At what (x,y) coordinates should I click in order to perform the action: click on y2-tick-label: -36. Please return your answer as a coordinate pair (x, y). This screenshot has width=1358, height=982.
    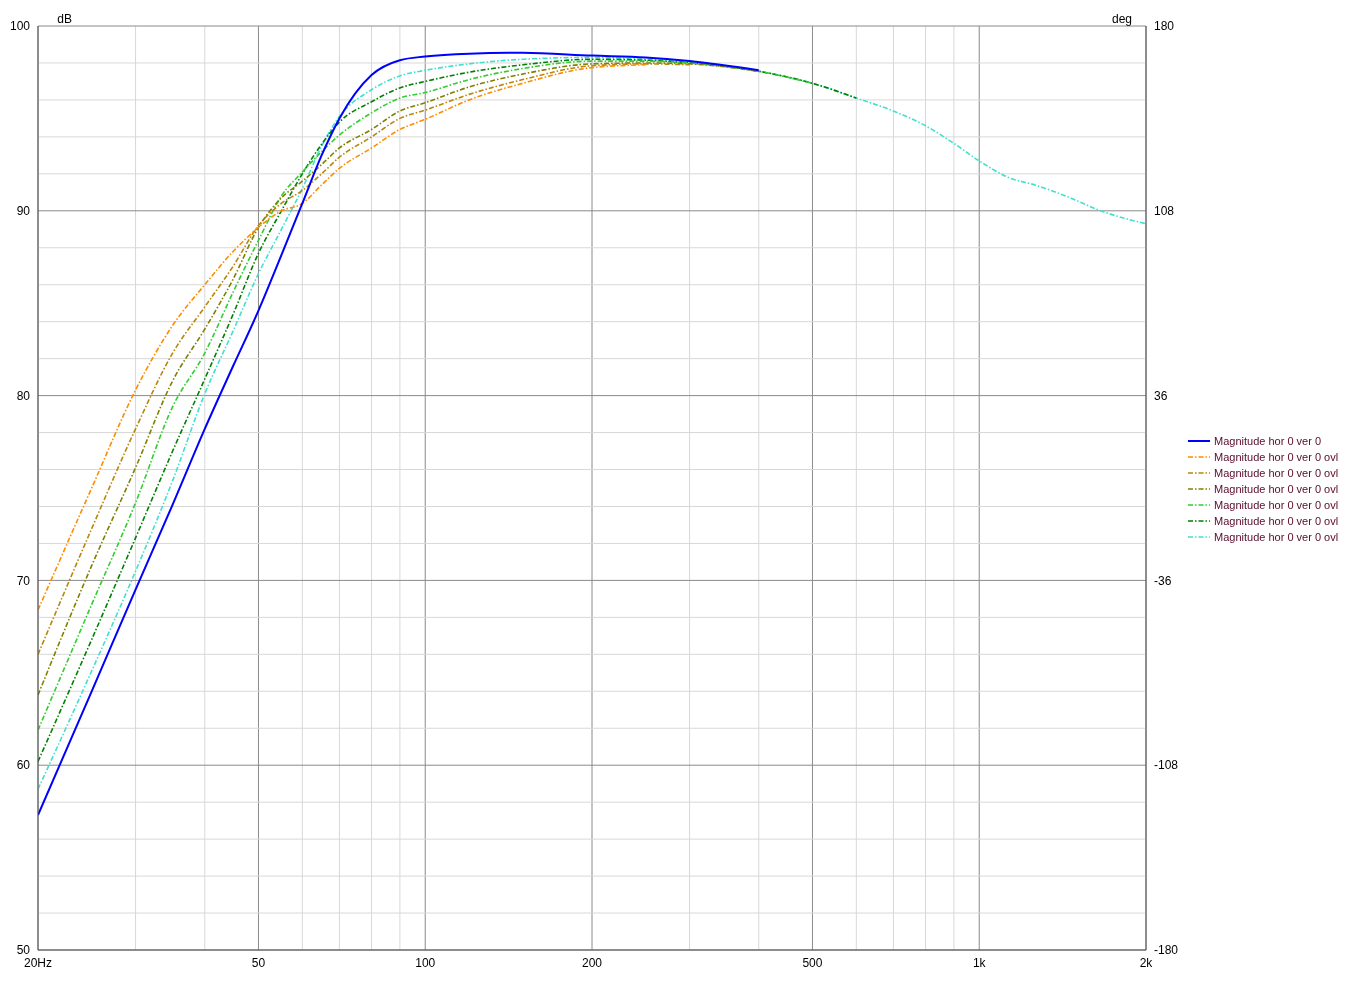
    Looking at the image, I should click on (1163, 580).